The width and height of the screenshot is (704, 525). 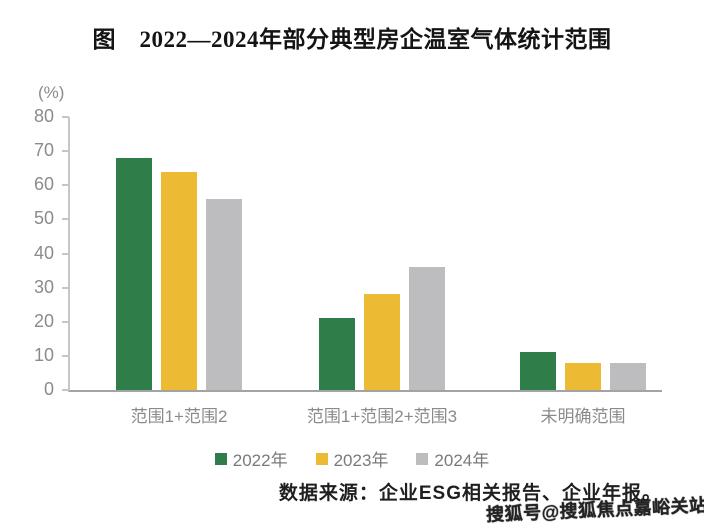 I want to click on y-tick-label: 30, so click(x=43, y=286).